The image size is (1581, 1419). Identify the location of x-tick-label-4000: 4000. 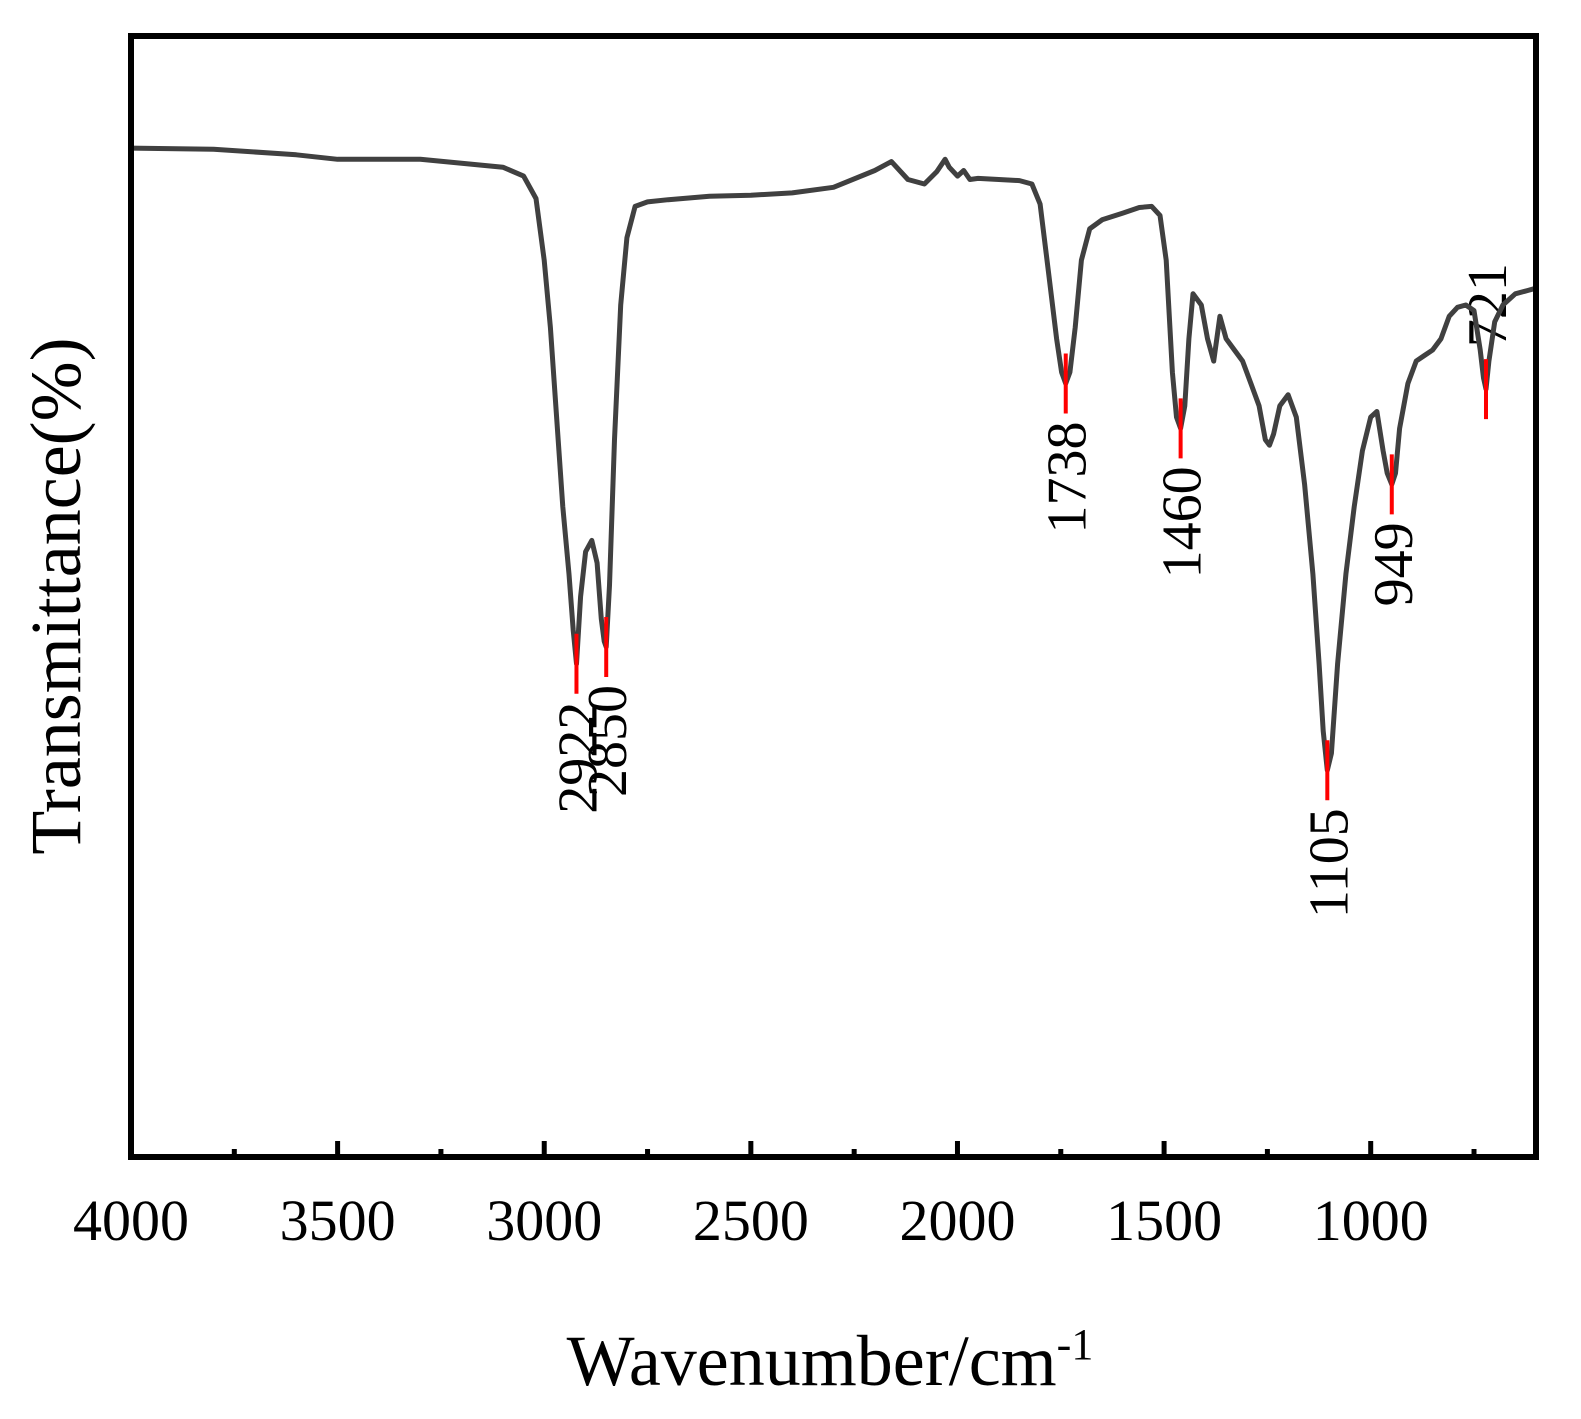
(131, 1220).